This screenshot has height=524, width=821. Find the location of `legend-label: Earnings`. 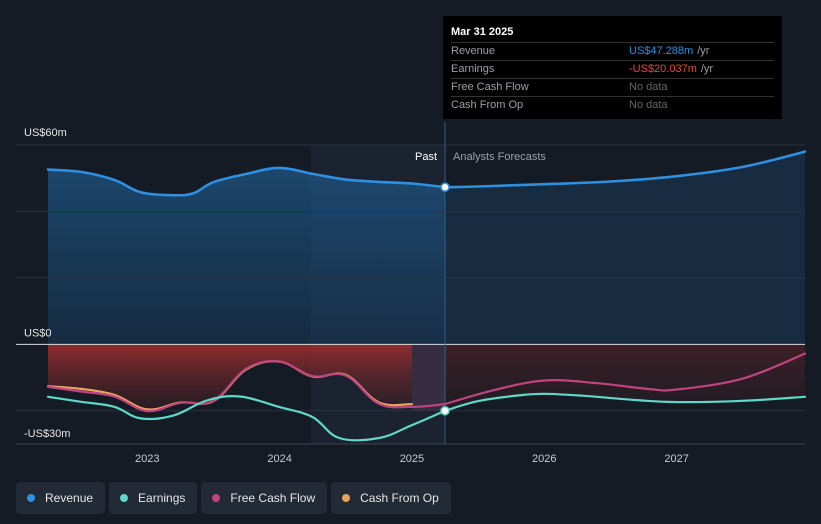

legend-label: Earnings is located at coordinates (162, 498).